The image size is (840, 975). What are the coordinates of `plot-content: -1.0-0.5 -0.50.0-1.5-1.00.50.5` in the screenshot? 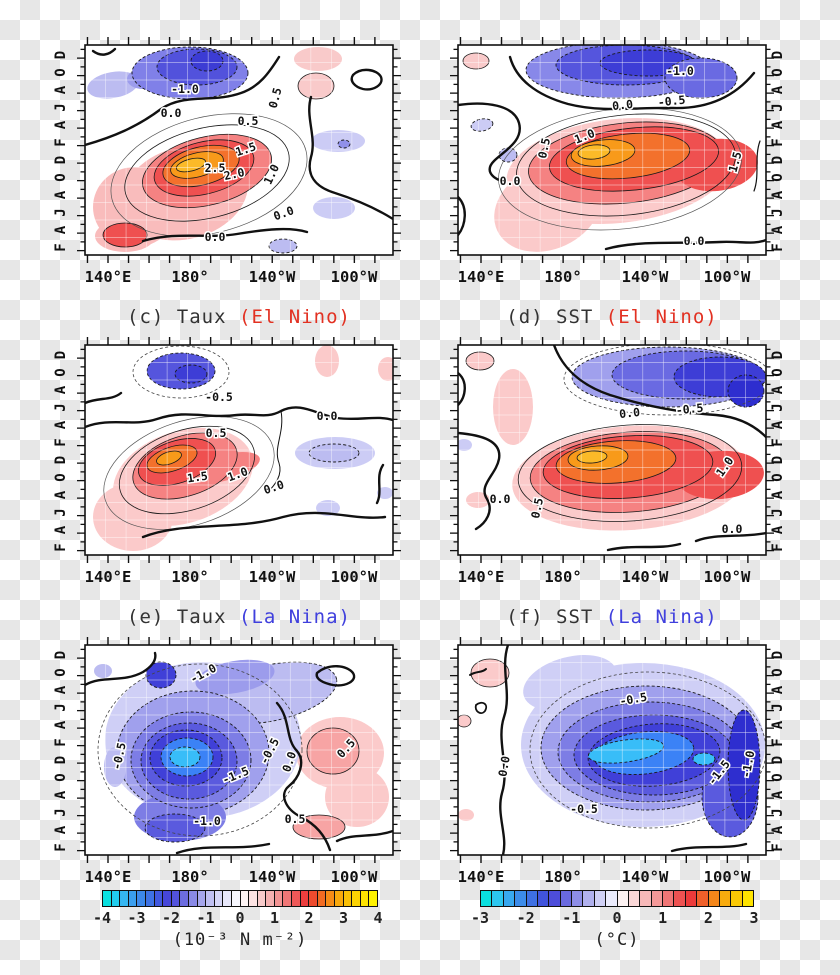 It's located at (239, 750).